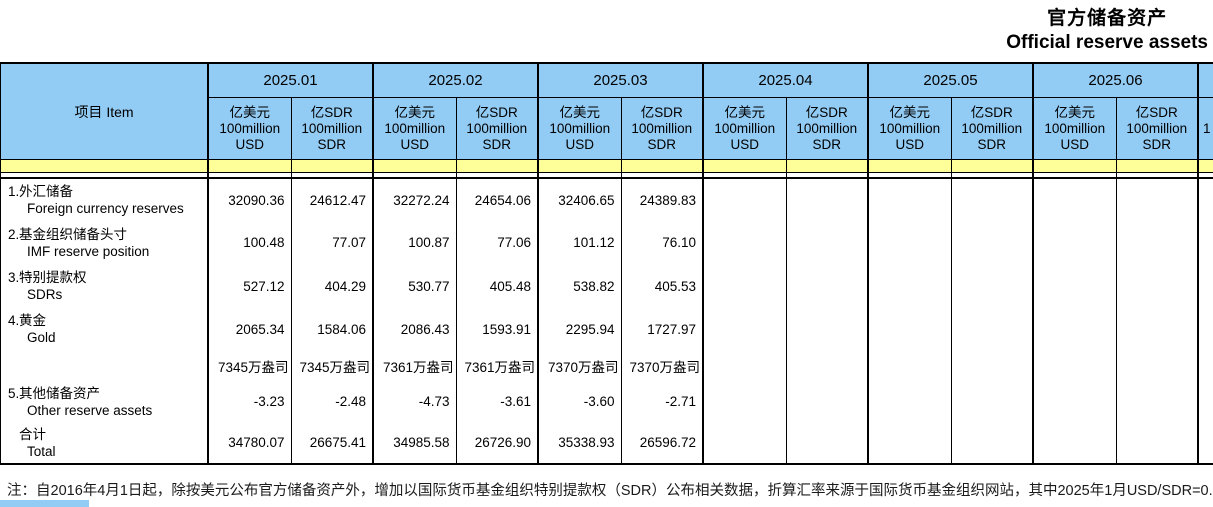 The width and height of the screenshot is (1213, 507). Describe the element at coordinates (662, 443) in the screenshot. I see `value-cell: 26596.72` at that location.